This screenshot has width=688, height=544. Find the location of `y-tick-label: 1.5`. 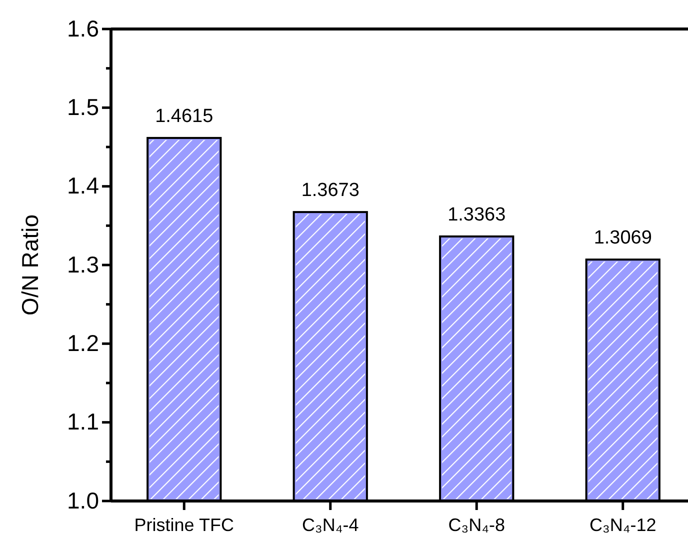

y-tick-label: 1.5 is located at coordinates (83, 107).